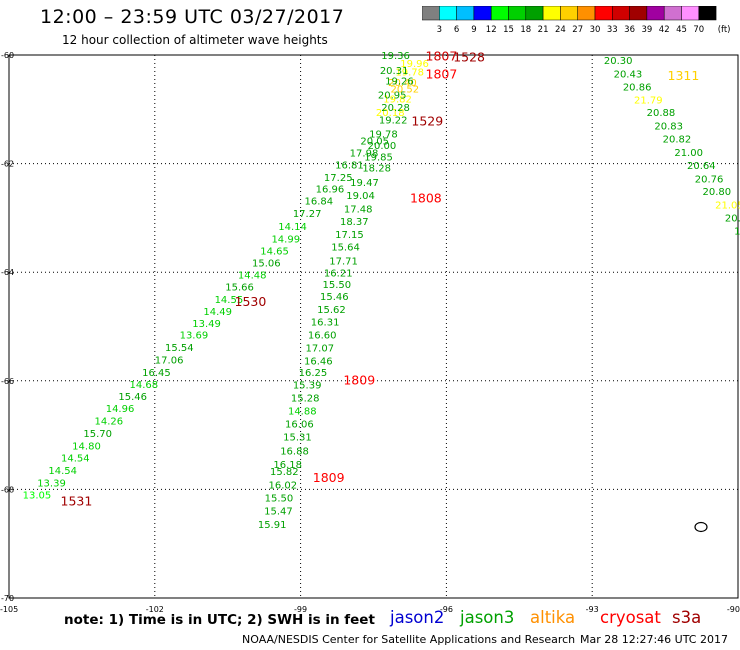  I want to click on wave-height-label: 17.71, so click(343, 261).